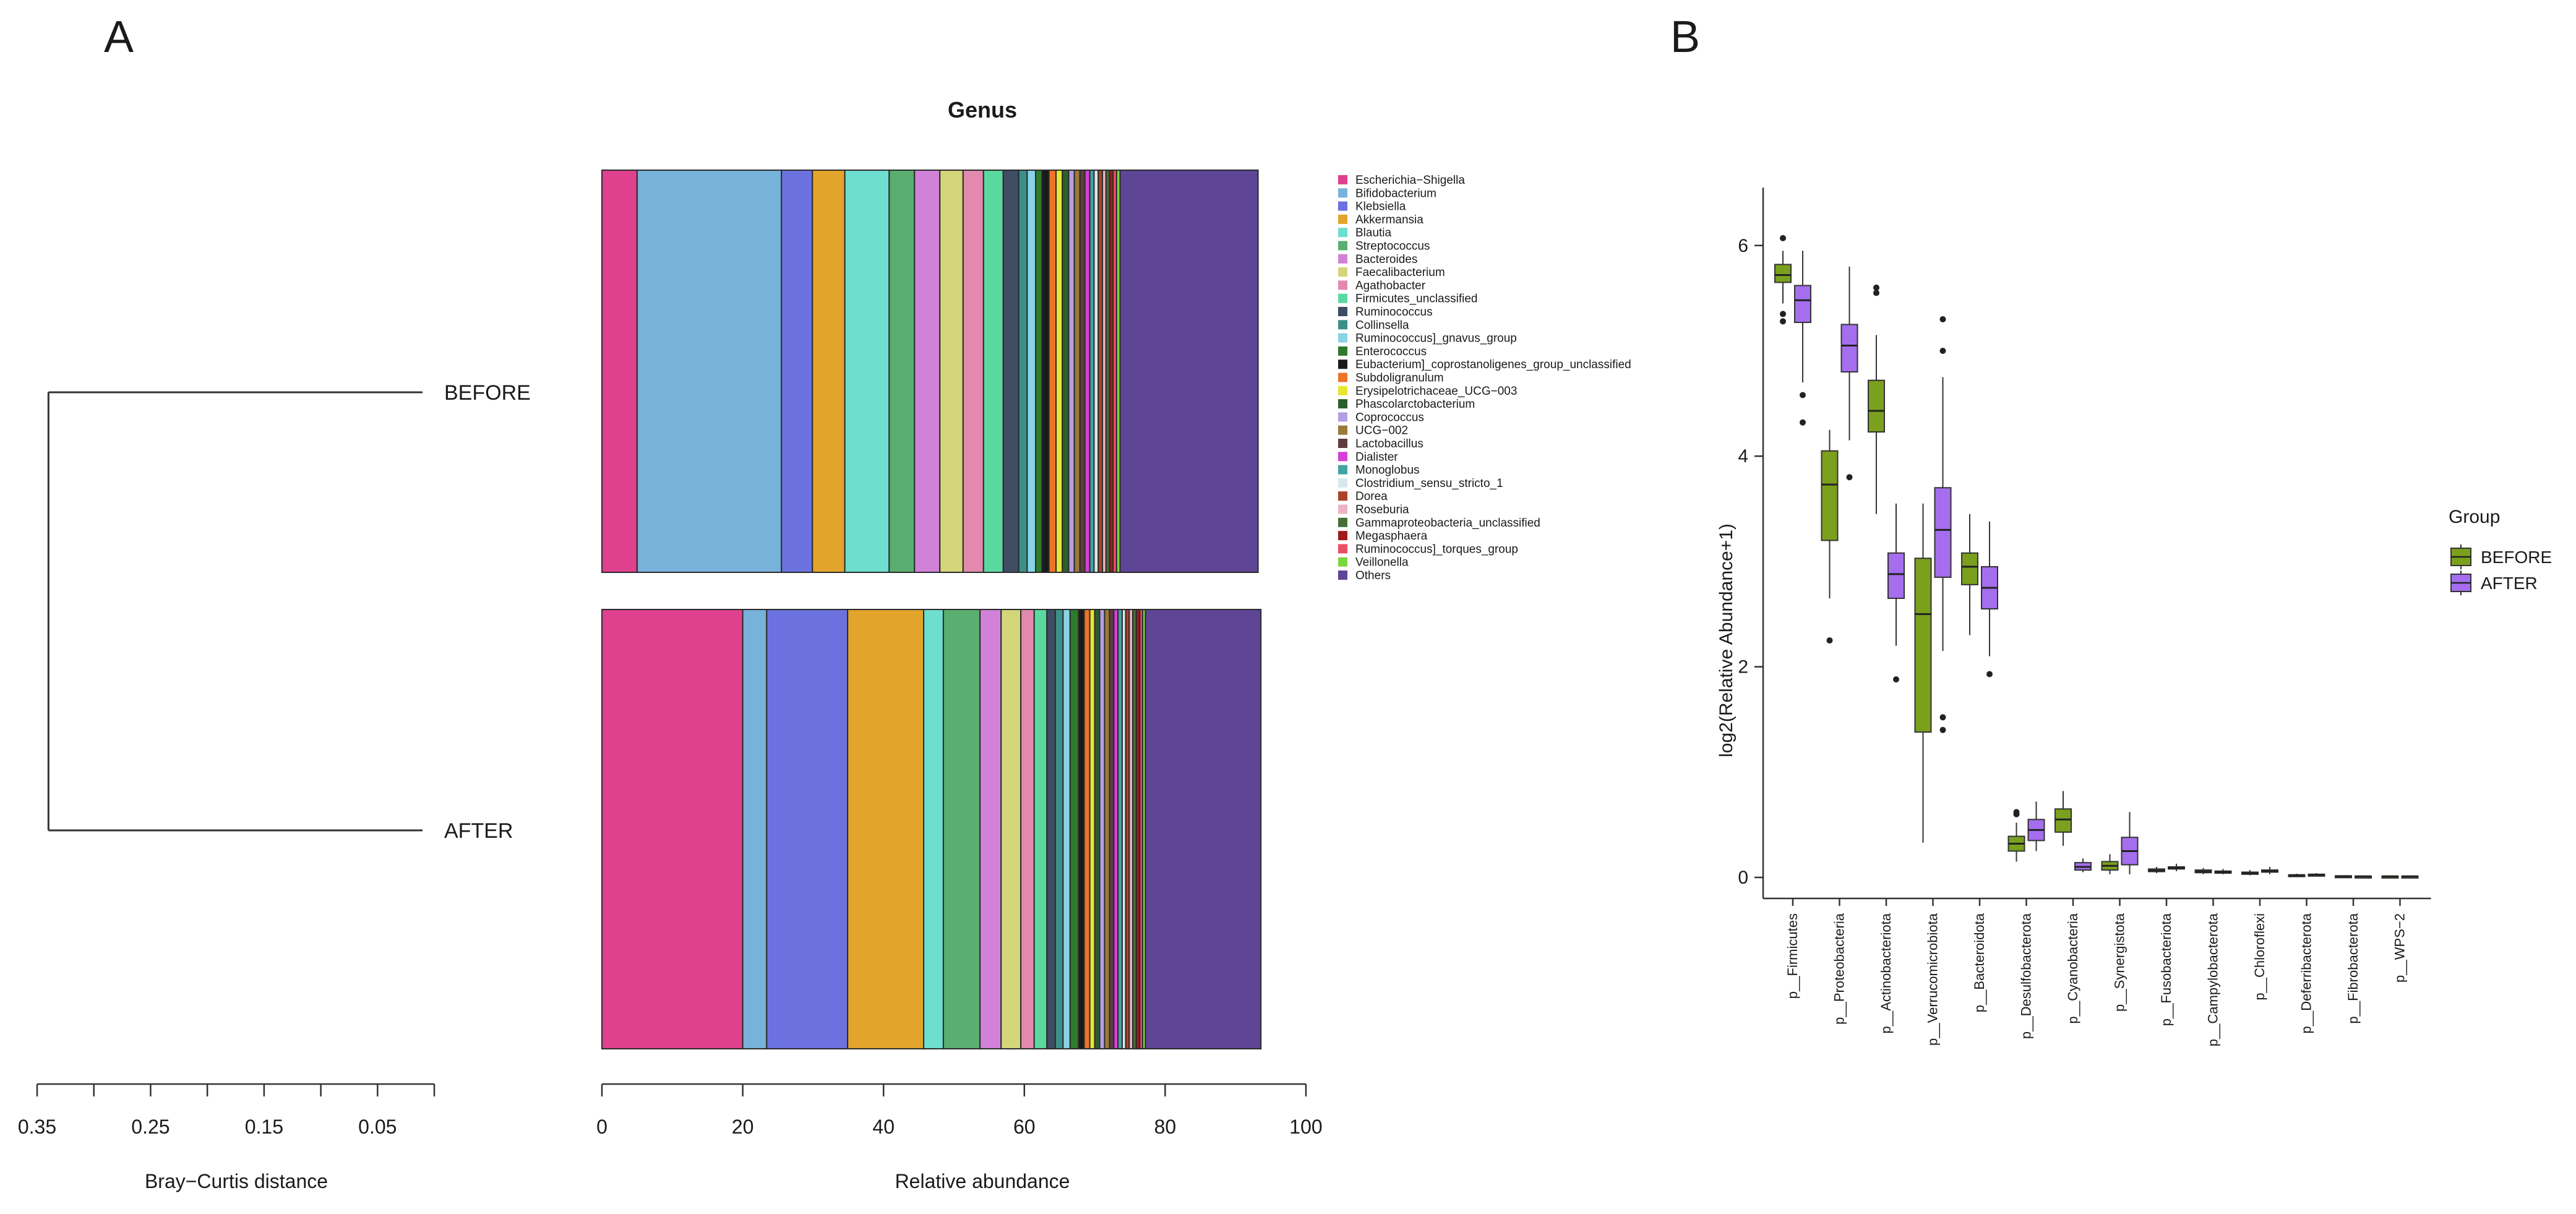 This screenshot has height=1214, width=2576. What do you see at coordinates (1793, 956) in the screenshot?
I see `boxplot-category-label: p__Firmicutes` at bounding box center [1793, 956].